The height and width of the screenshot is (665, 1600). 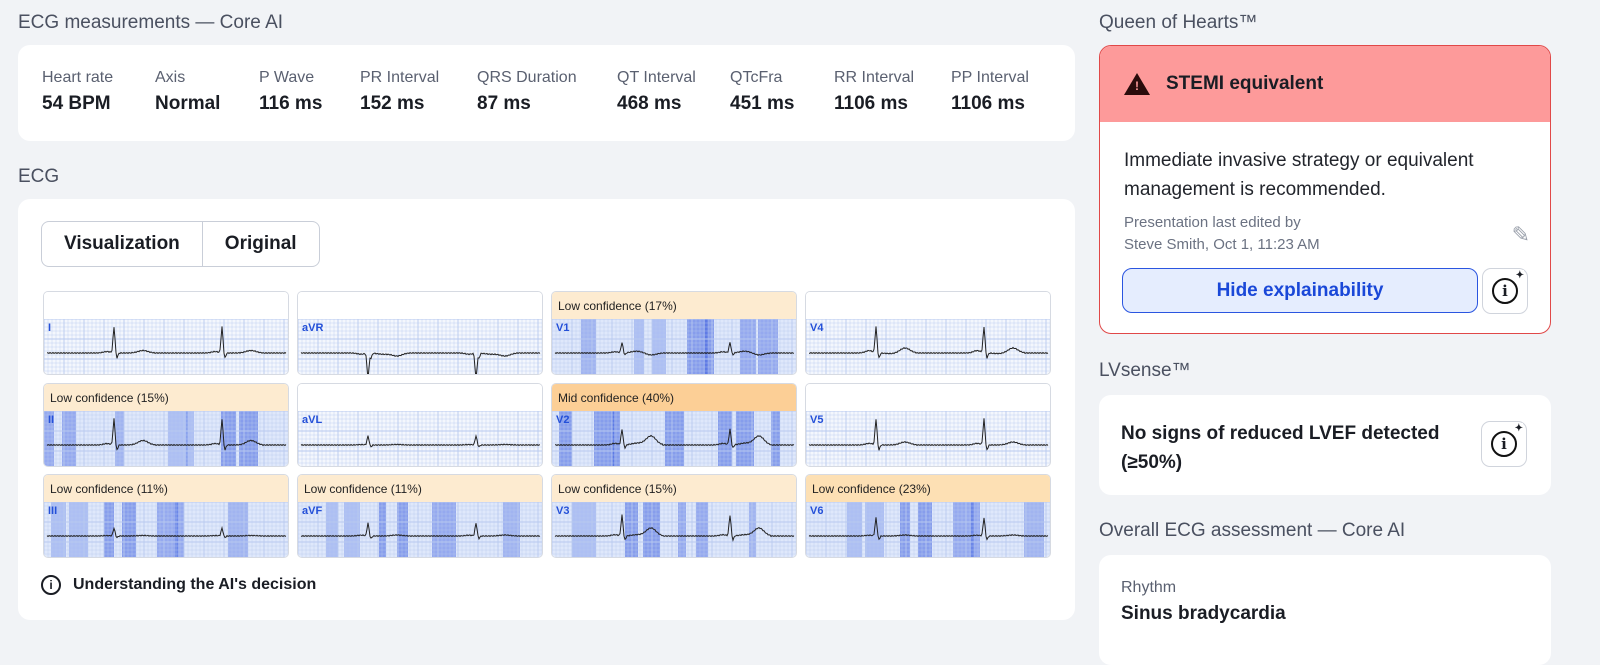 What do you see at coordinates (122, 243) in the screenshot?
I see `tab-visualization: Visualization` at bounding box center [122, 243].